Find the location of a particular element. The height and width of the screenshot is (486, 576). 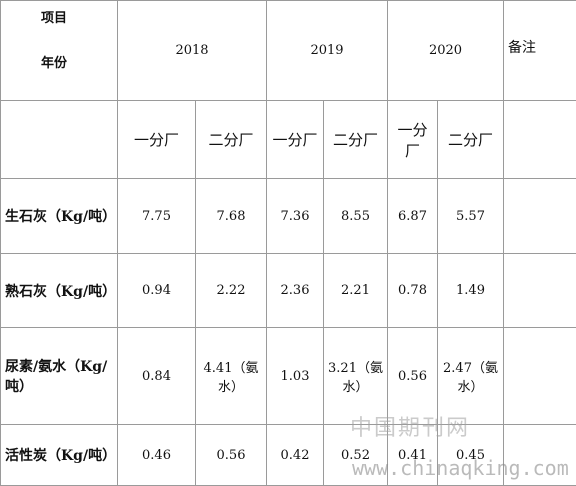

year-header: 2019 is located at coordinates (327, 51).